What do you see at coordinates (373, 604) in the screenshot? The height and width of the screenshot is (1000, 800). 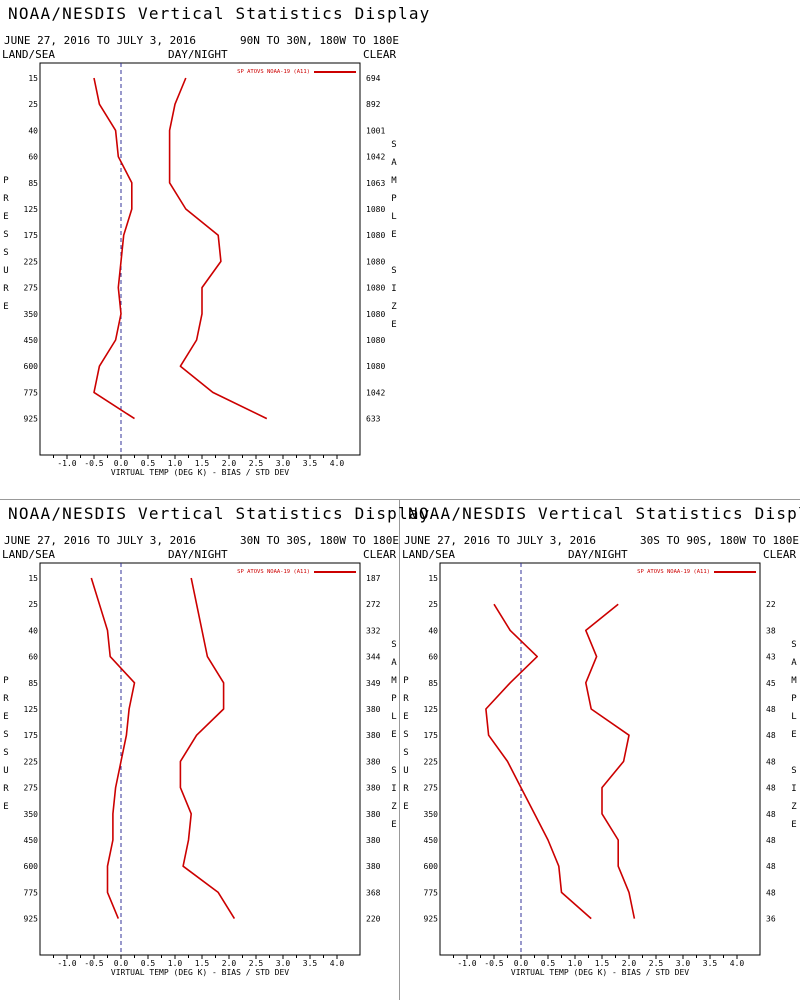 I see `sample-size-label: 272` at bounding box center [373, 604].